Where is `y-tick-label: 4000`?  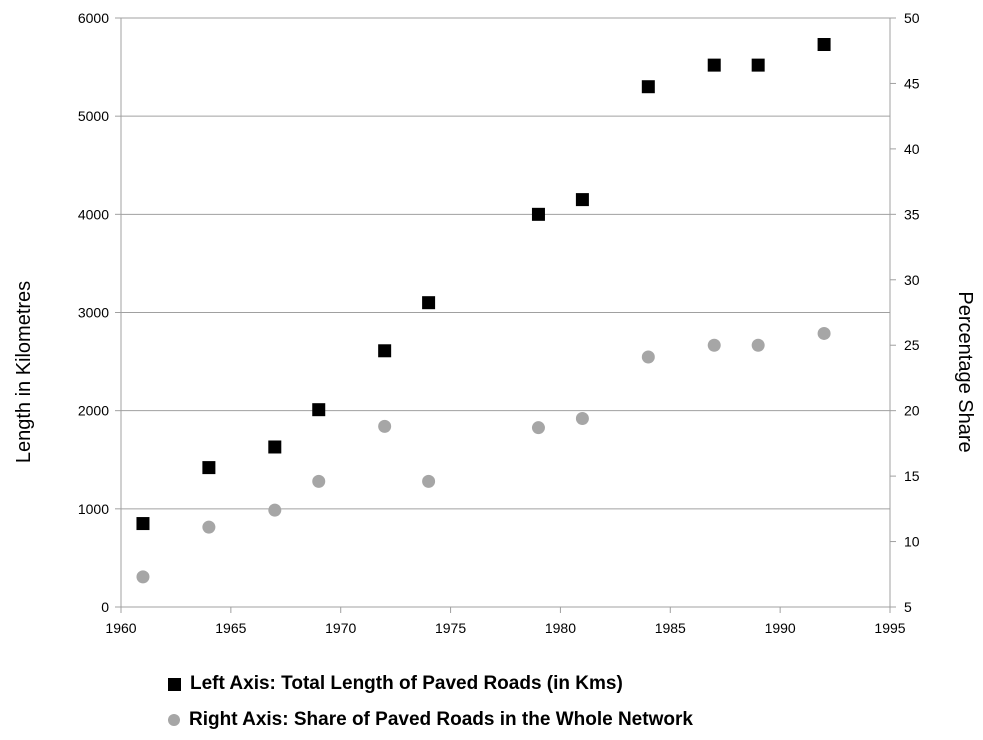
y-tick-label: 4000 is located at coordinates (93, 214).